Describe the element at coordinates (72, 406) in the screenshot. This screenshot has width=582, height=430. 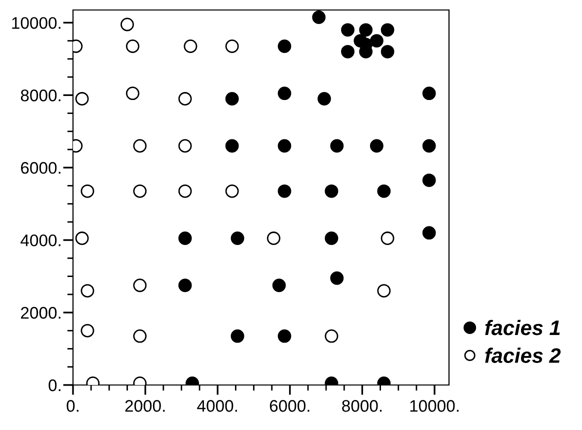
I see `x-tick-label: 0.` at that location.